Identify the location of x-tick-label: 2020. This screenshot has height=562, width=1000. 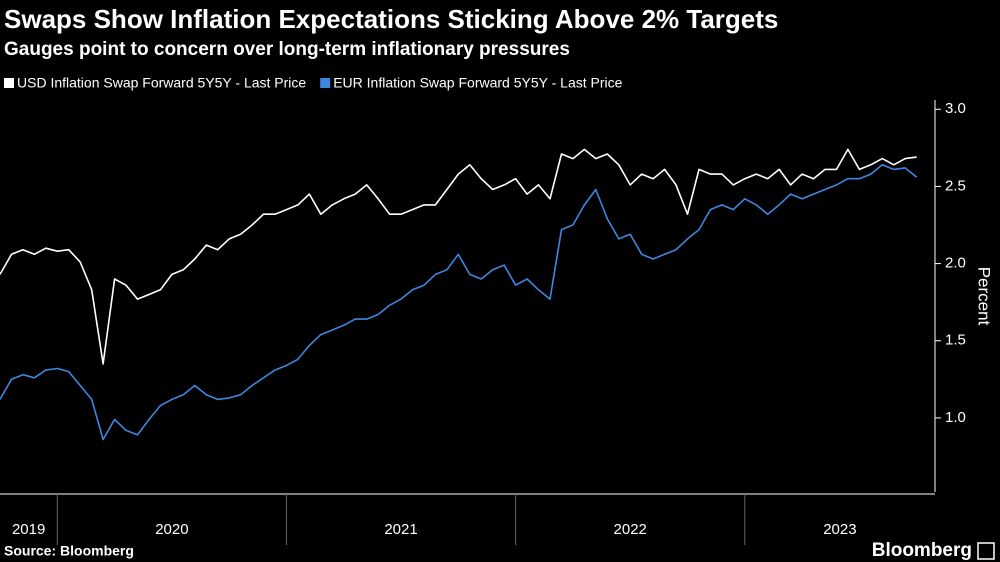
(171, 529).